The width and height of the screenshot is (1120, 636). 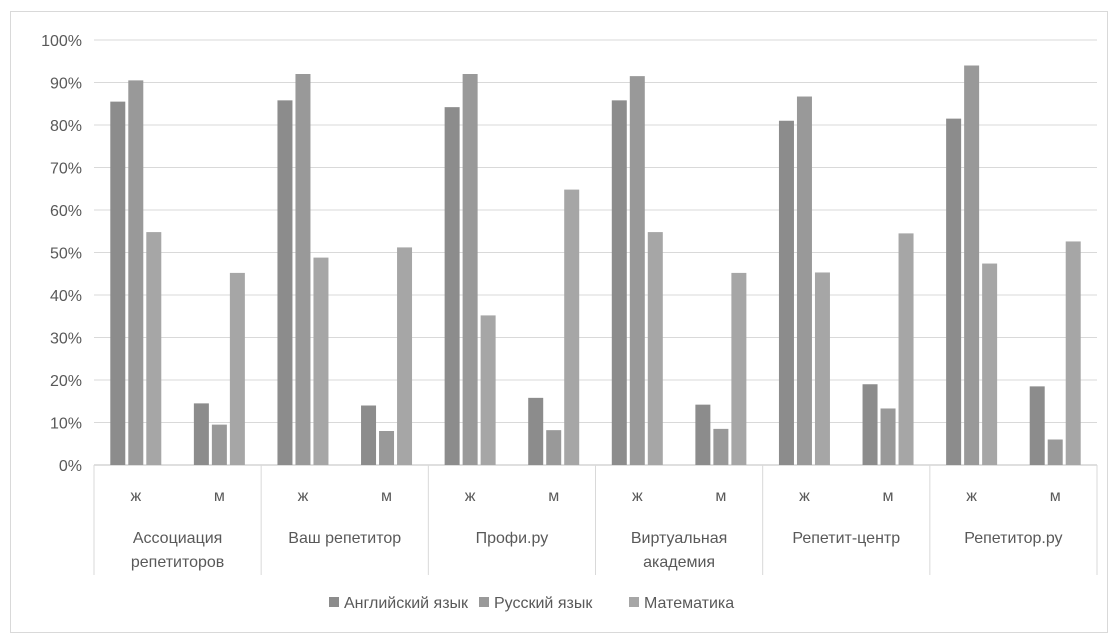 I want to click on x-group-label: Профи.ру, so click(x=512, y=538).